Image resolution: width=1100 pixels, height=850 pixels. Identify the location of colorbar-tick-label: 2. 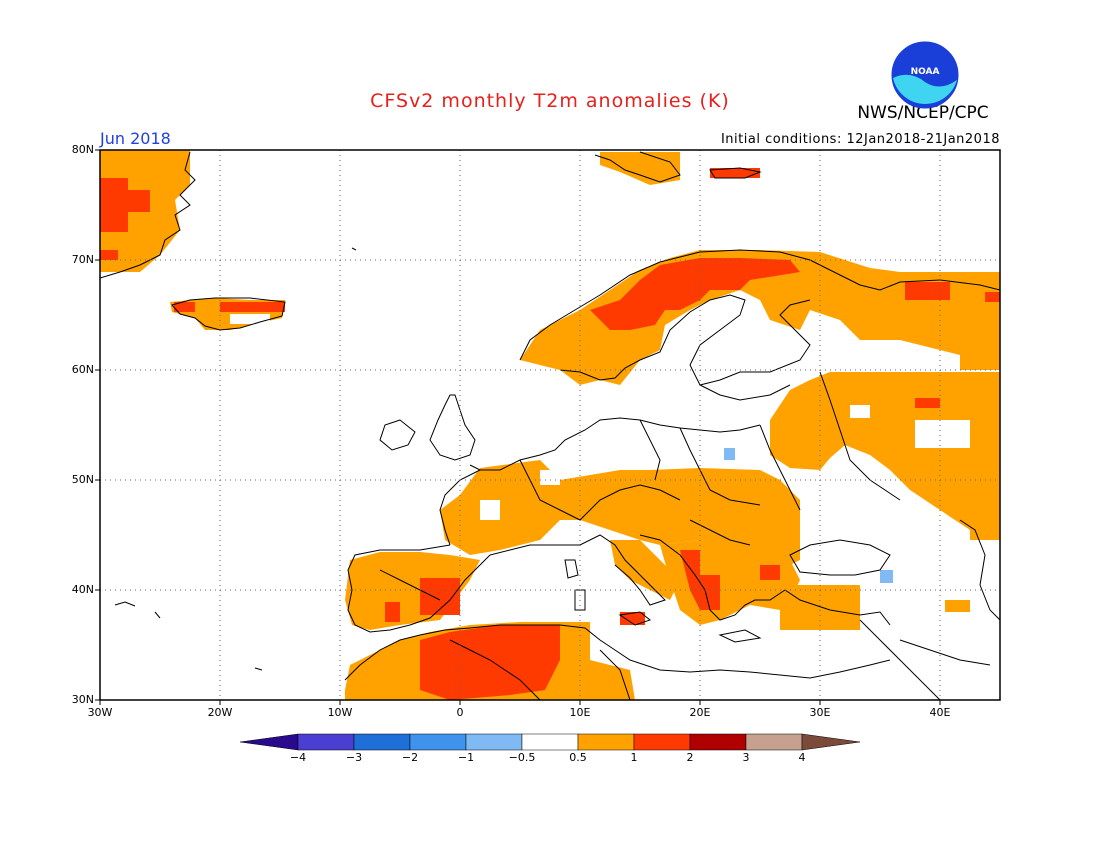
(690, 757).